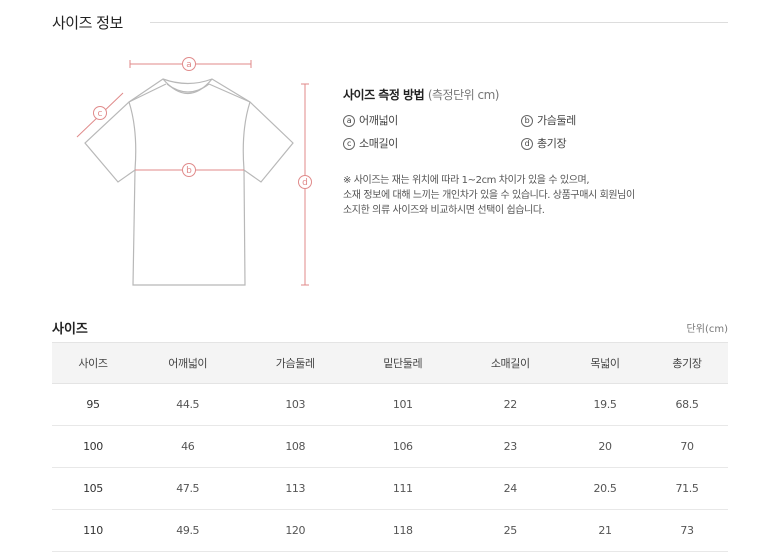  What do you see at coordinates (402, 530) in the screenshot?
I see `table-cell: 118` at bounding box center [402, 530].